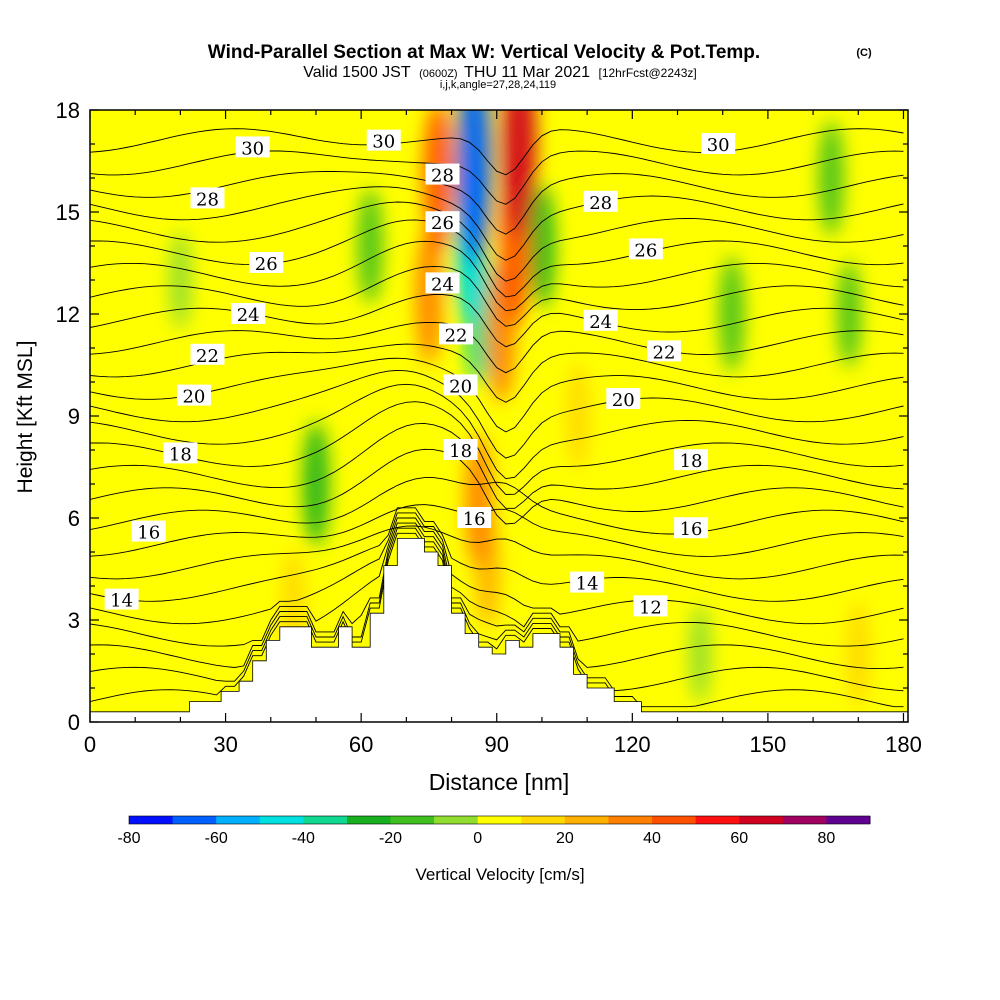  I want to click on y-tick-label: 6, so click(74, 518).